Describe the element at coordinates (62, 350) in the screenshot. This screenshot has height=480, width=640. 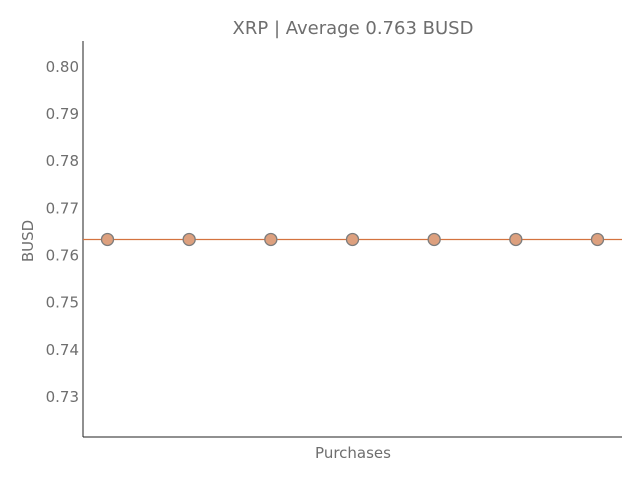
I see `y-tick-label: 0.74` at that location.